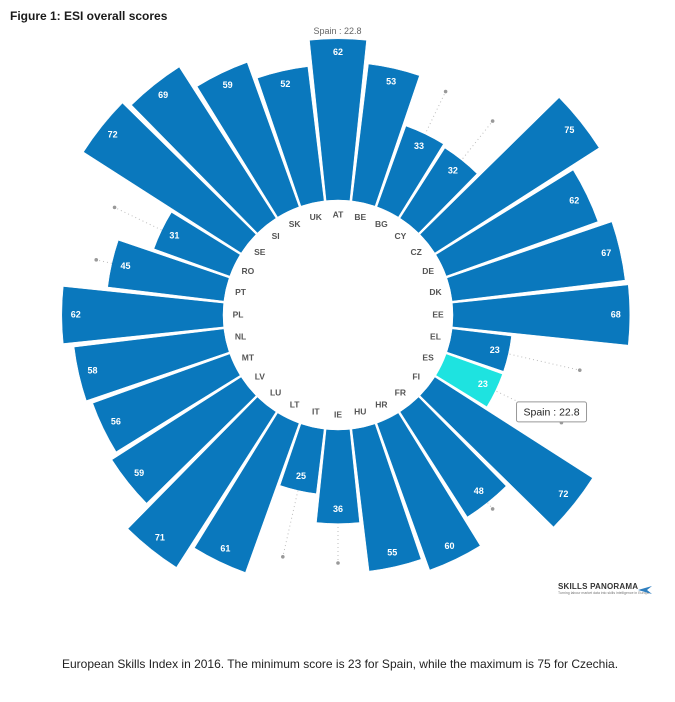 This screenshot has width=675, height=702. What do you see at coordinates (301, 476) in the screenshot?
I see `value-label: 25` at bounding box center [301, 476].